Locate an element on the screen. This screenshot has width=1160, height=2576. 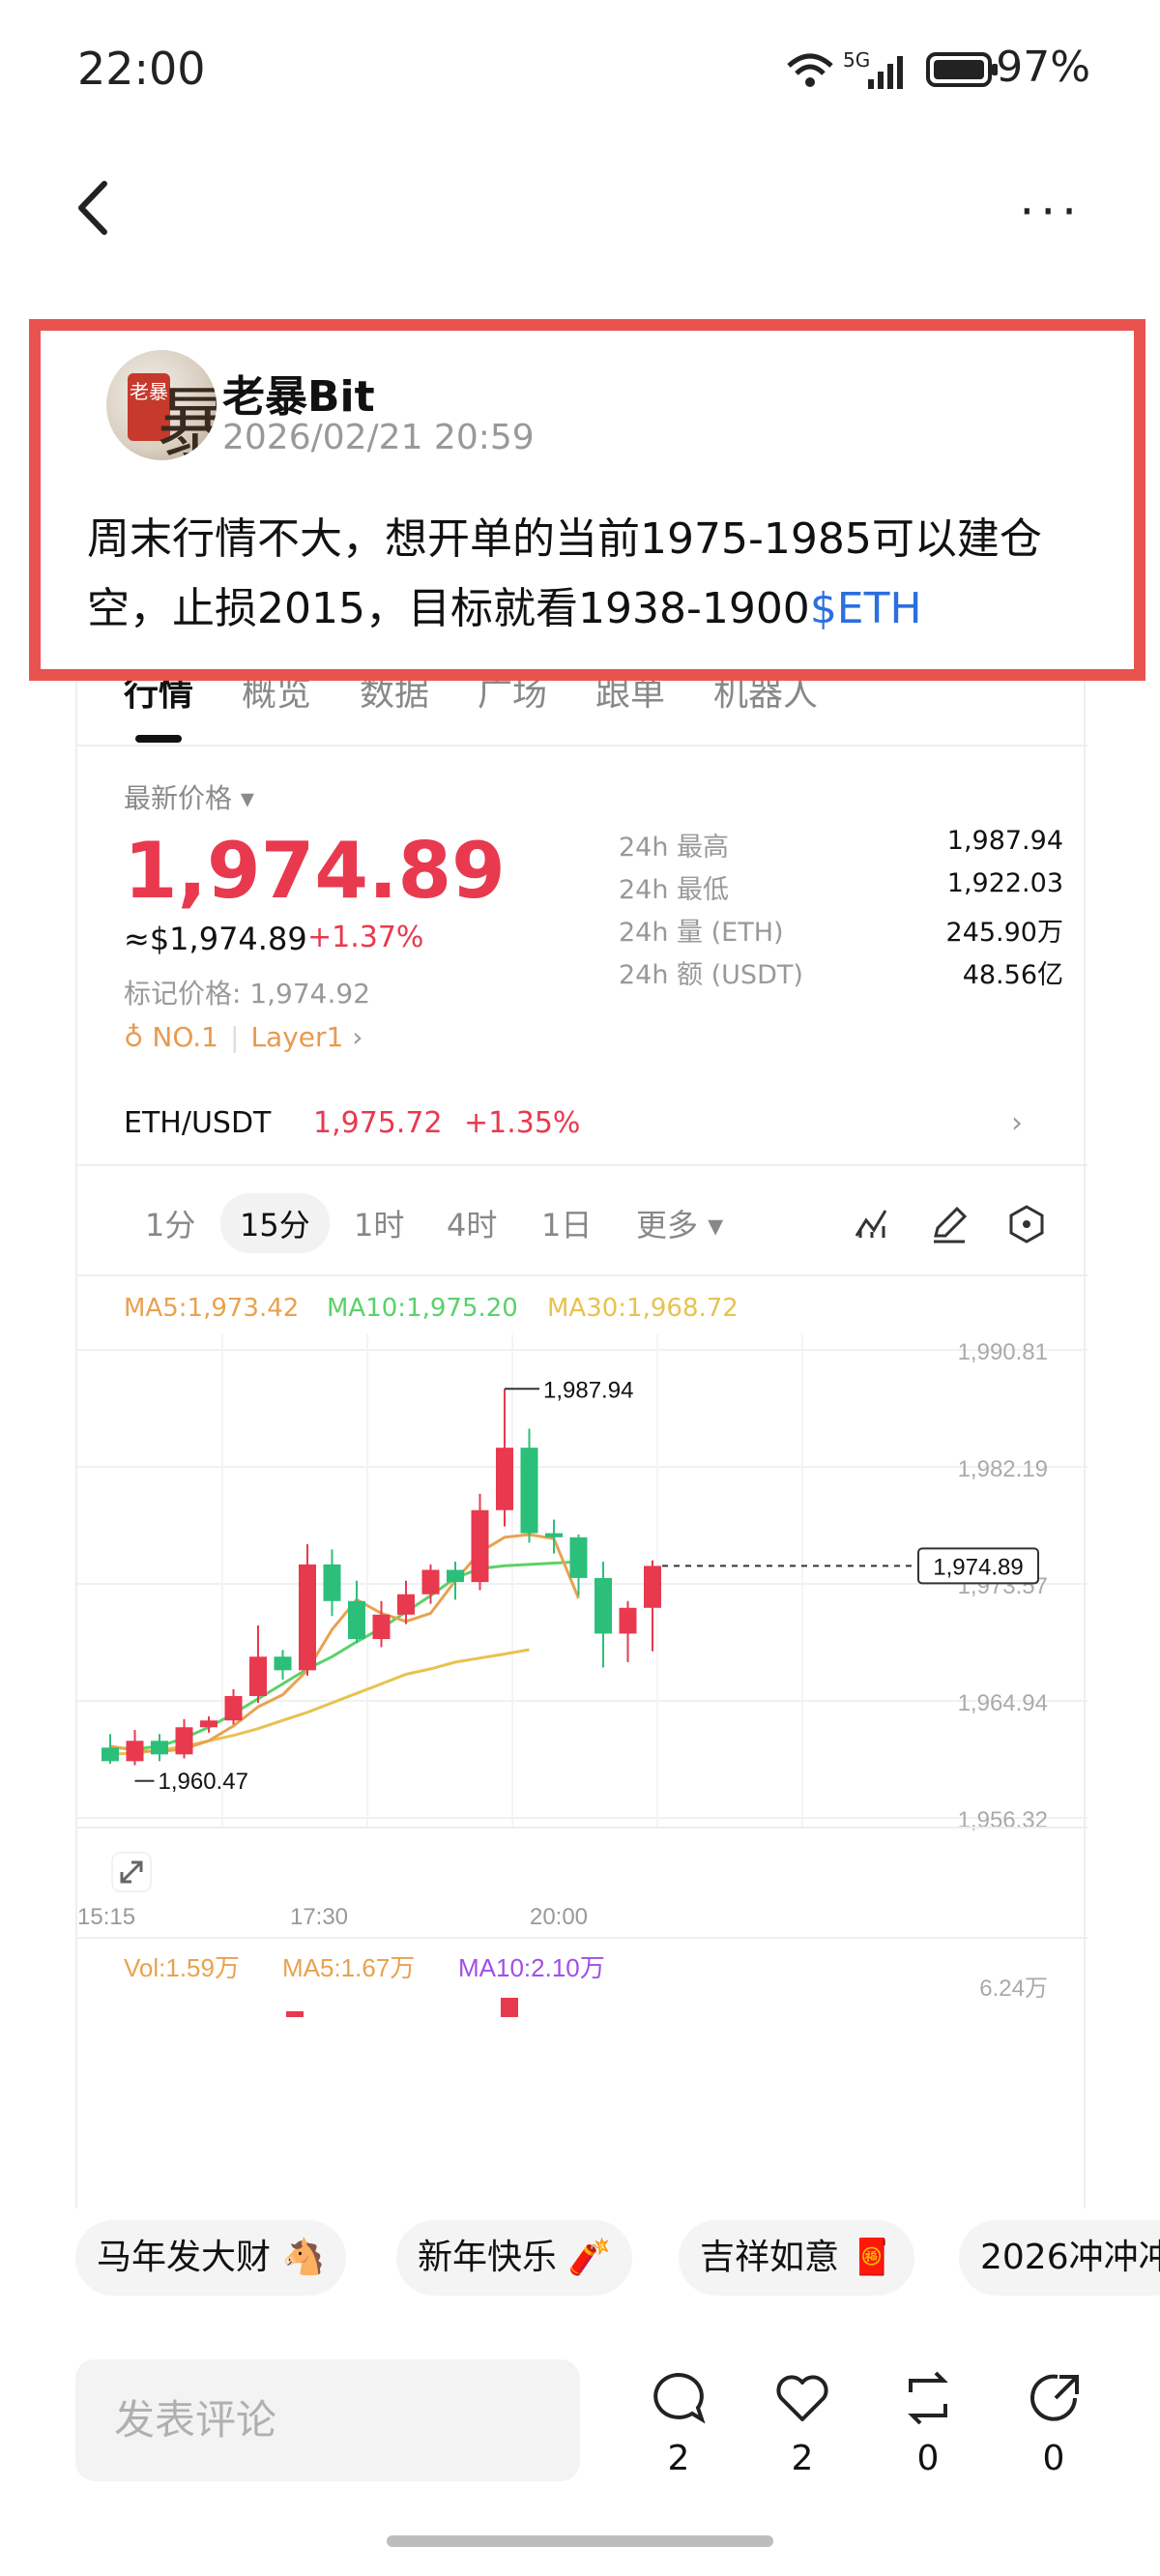
pair-row: ETH/USDT 1,975.72 +1.35% › is located at coordinates (588, 1130).